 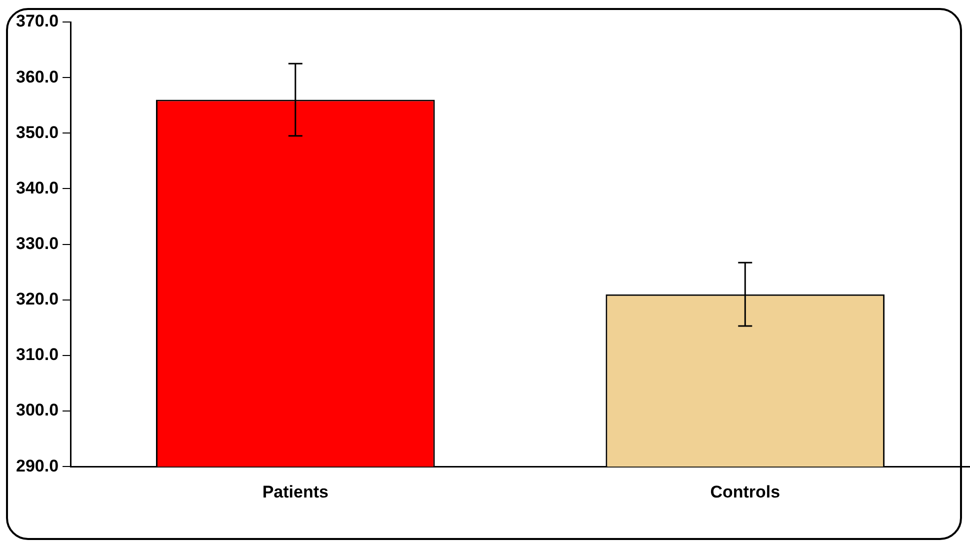 What do you see at coordinates (37, 188) in the screenshot?
I see `y-tick-label: 340.0` at bounding box center [37, 188].